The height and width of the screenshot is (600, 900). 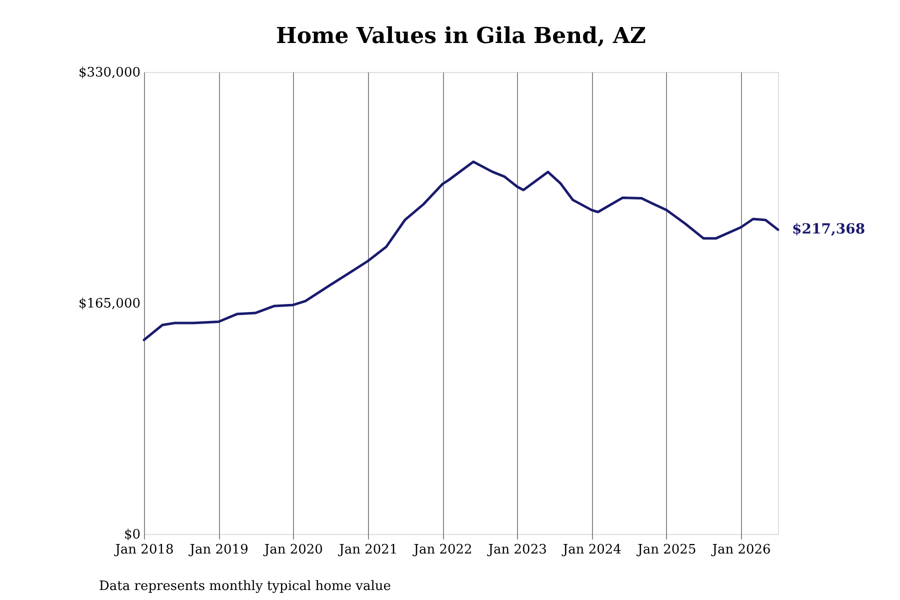 What do you see at coordinates (292, 550) in the screenshot?
I see `x-tick-label: Jan 2020` at bounding box center [292, 550].